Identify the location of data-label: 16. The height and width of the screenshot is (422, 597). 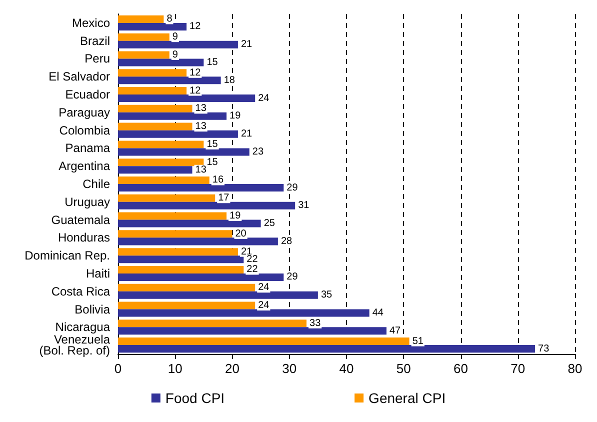
(218, 180).